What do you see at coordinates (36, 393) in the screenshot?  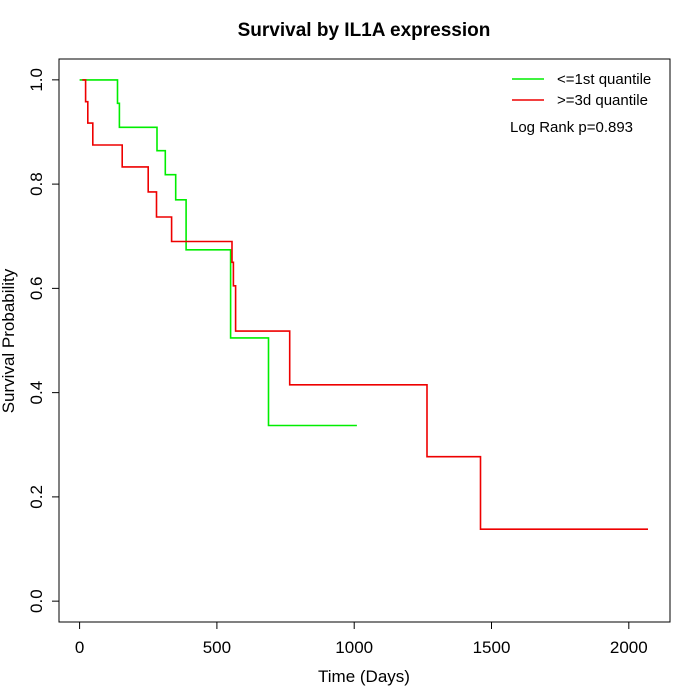 I see `y-tick-label: 0.4` at bounding box center [36, 393].